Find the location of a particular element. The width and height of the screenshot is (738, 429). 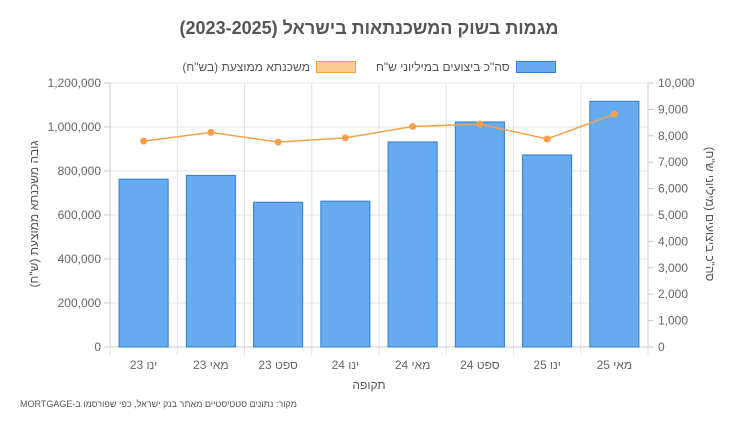

x-tick-label: ספט 23 is located at coordinates (278, 365).